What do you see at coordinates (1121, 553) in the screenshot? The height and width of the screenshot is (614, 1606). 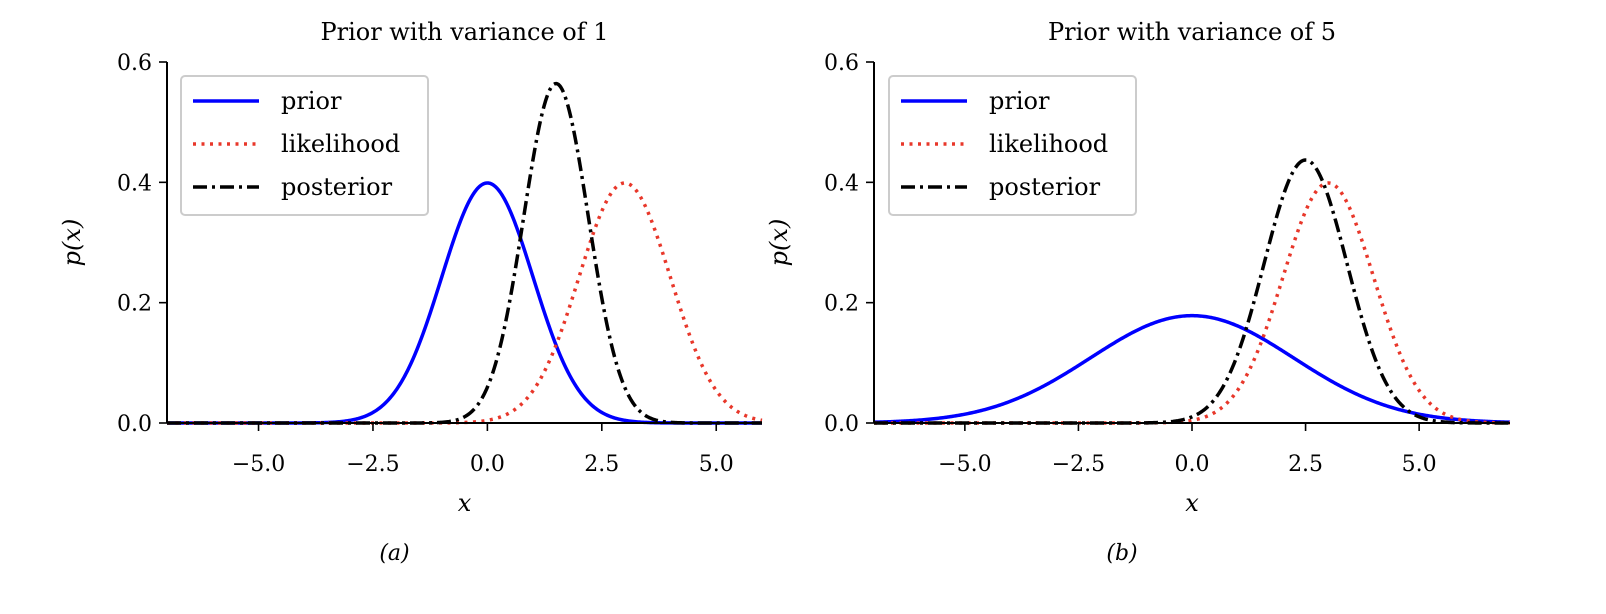 I see `subfigure-caption: (b)` at bounding box center [1121, 553].